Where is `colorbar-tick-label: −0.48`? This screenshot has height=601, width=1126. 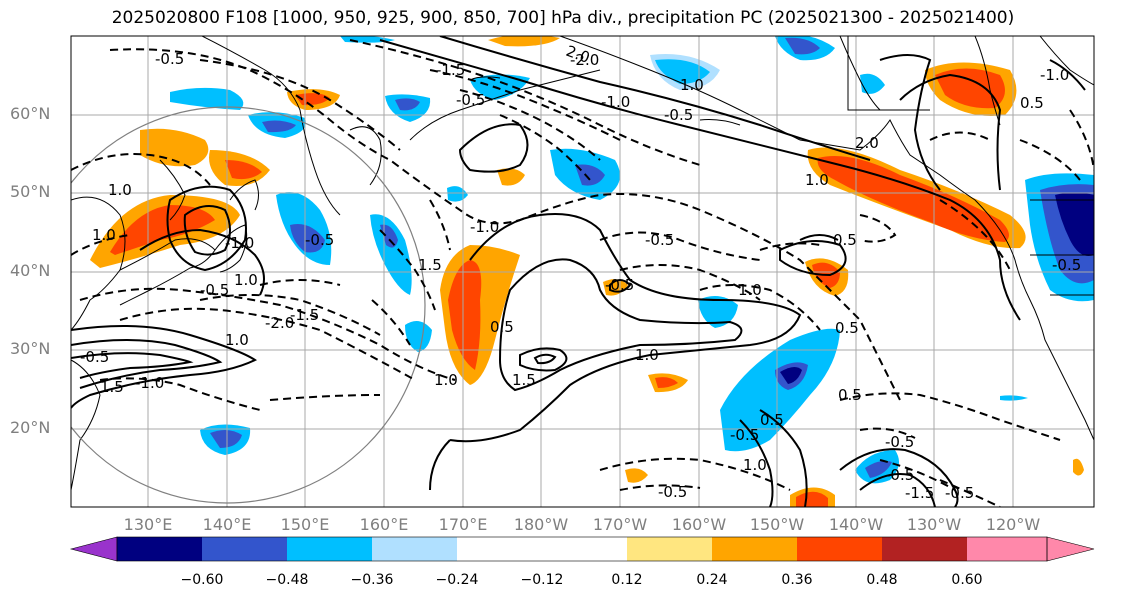
colorbar-tick-label: −0.48 is located at coordinates (287, 580).